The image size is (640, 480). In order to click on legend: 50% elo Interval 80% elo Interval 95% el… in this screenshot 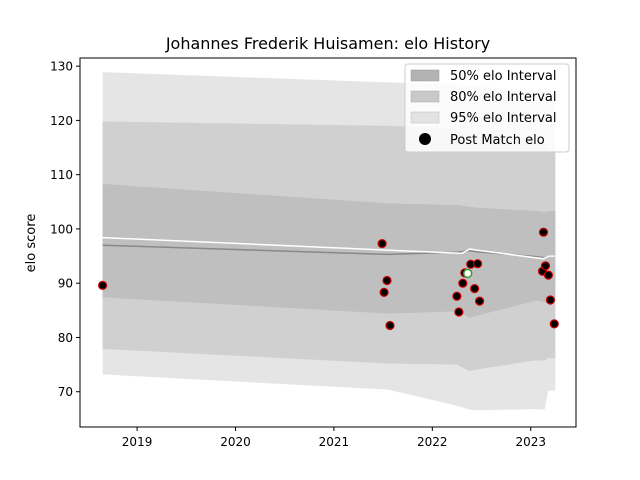, I will do `click(487, 108)`.